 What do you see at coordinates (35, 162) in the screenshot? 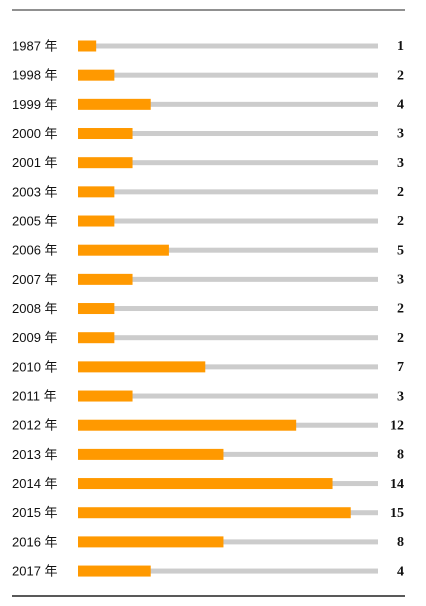
I see `category-label: 2001 年` at bounding box center [35, 162].